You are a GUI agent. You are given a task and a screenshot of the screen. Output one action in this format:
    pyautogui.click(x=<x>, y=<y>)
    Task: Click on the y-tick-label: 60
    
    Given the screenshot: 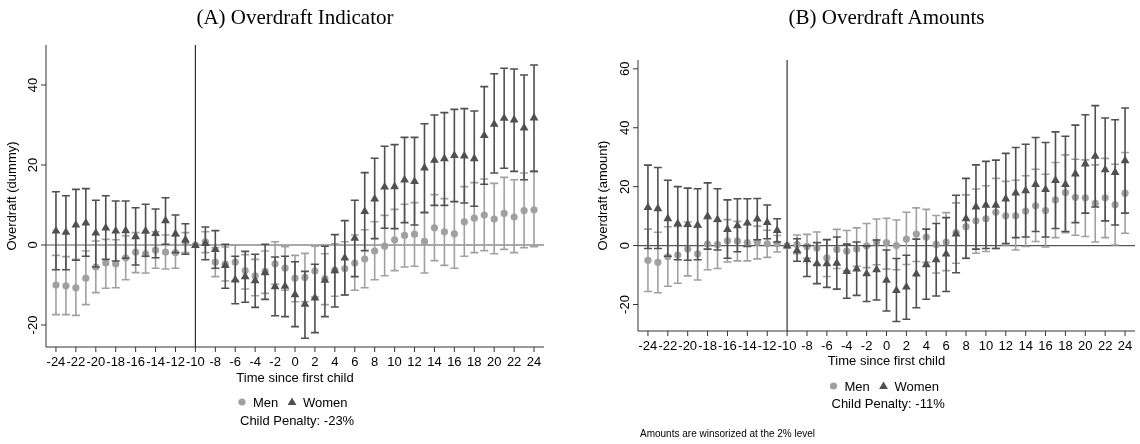 What is the action you would take?
    pyautogui.click(x=624, y=69)
    